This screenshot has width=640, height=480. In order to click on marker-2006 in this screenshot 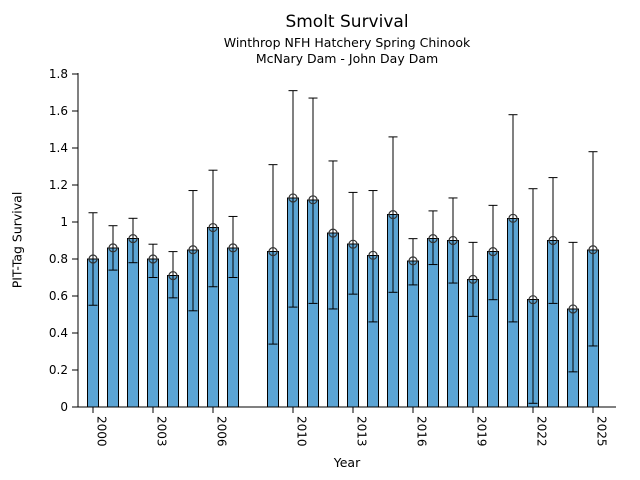, I will do `click(213, 227)`.